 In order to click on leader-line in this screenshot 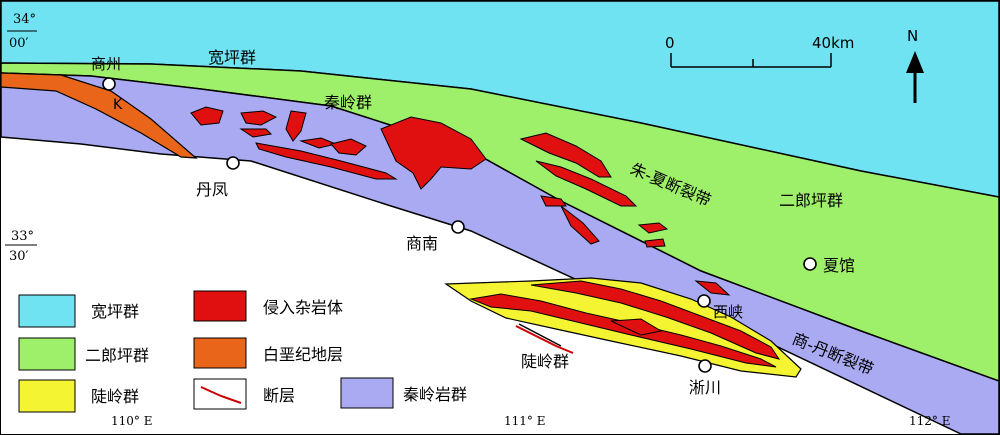, I will do `click(540, 335)`.